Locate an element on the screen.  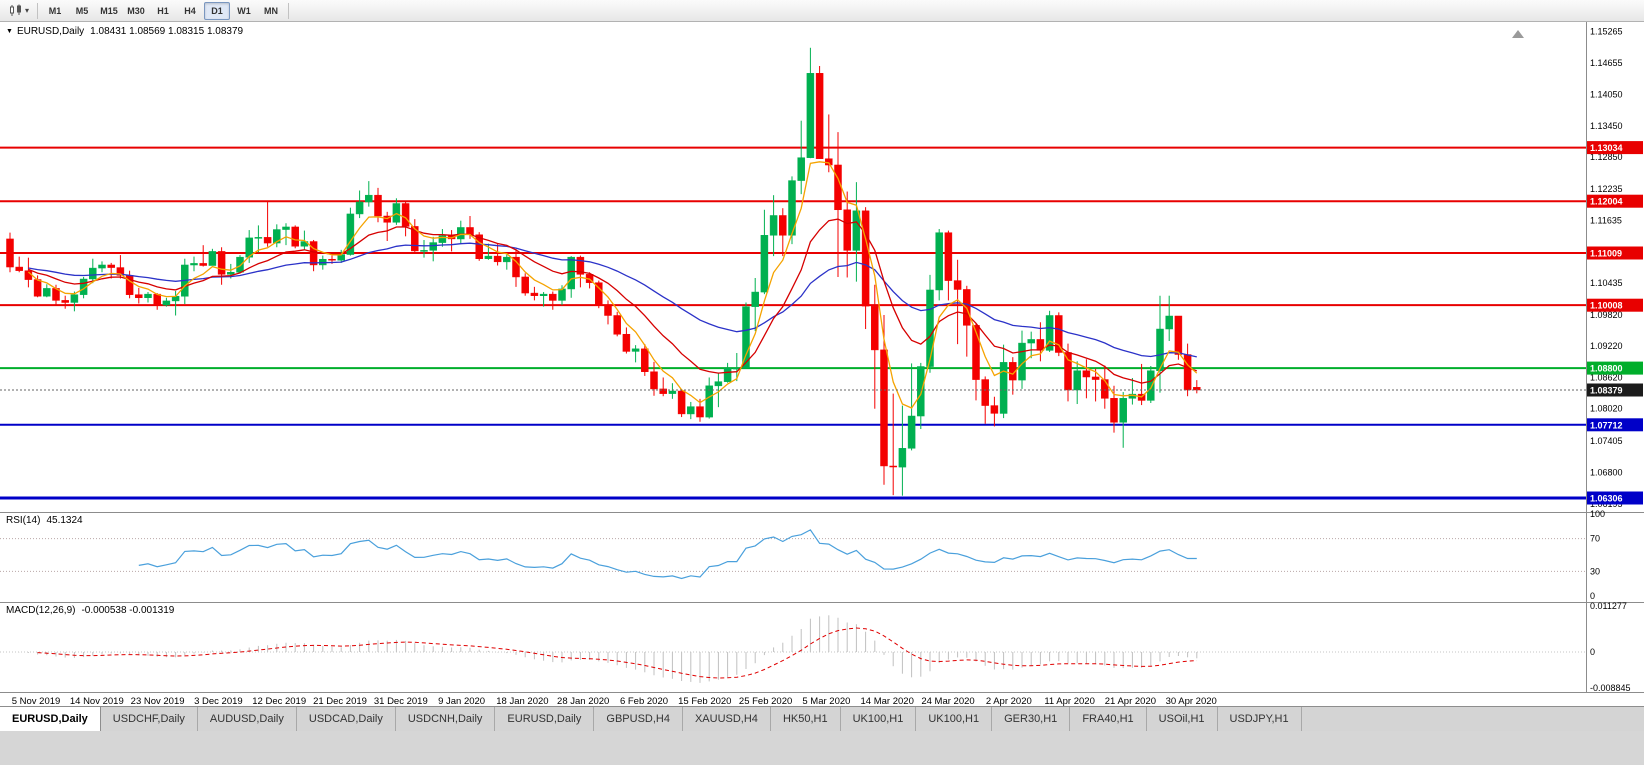
chart-shift-marker is located at coordinates (1518, 34).